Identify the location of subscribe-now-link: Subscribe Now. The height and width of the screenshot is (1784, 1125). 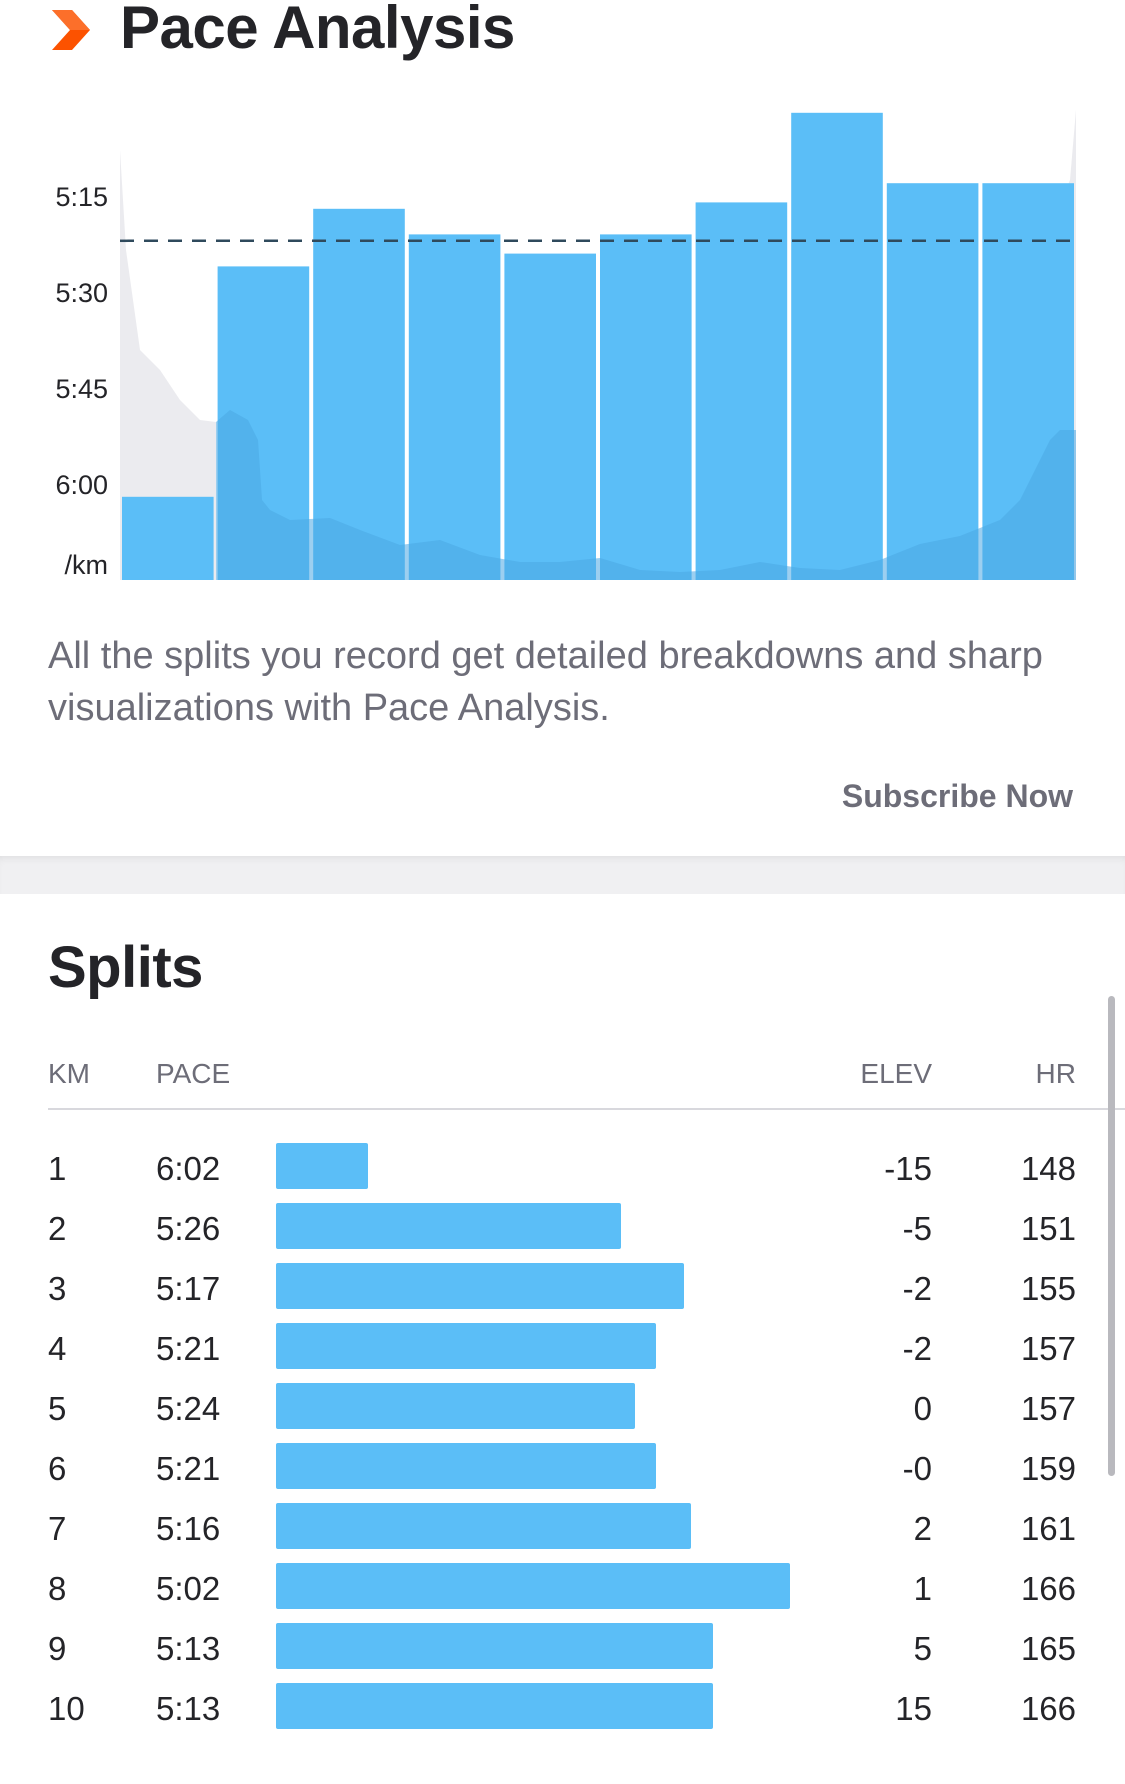
(957, 796).